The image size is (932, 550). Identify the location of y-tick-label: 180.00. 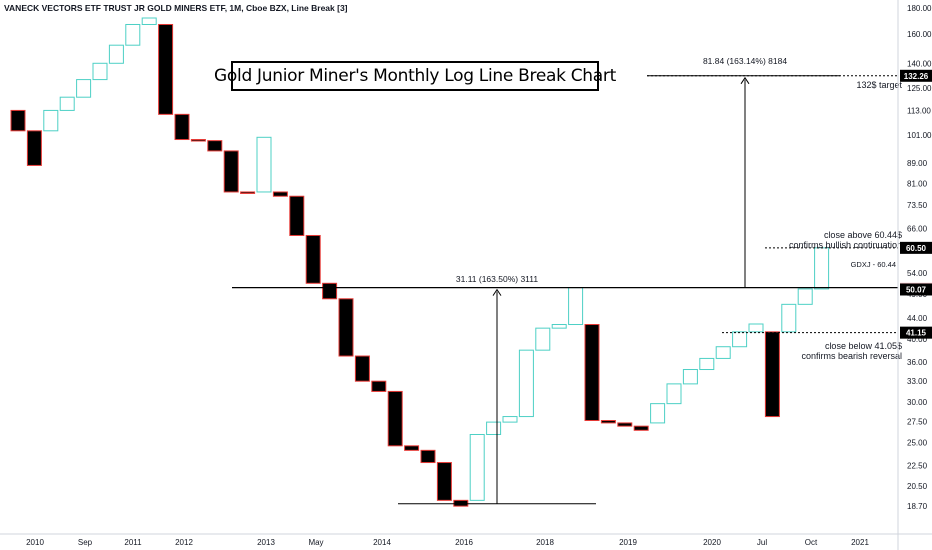
(919, 8).